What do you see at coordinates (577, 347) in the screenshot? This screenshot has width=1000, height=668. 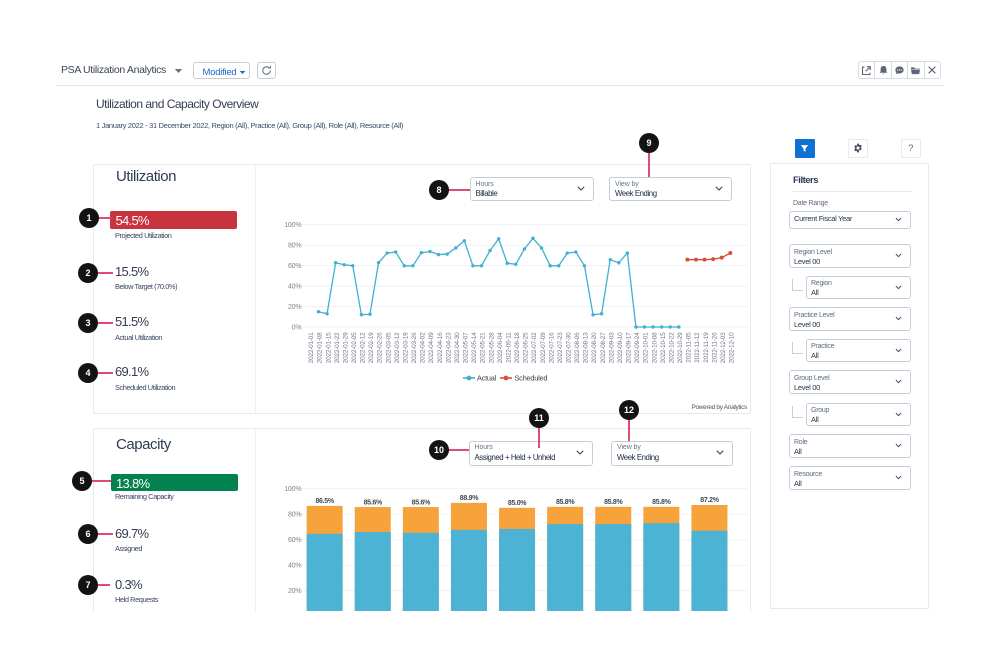 I see `svg-text: 2022-08-06` at bounding box center [577, 347].